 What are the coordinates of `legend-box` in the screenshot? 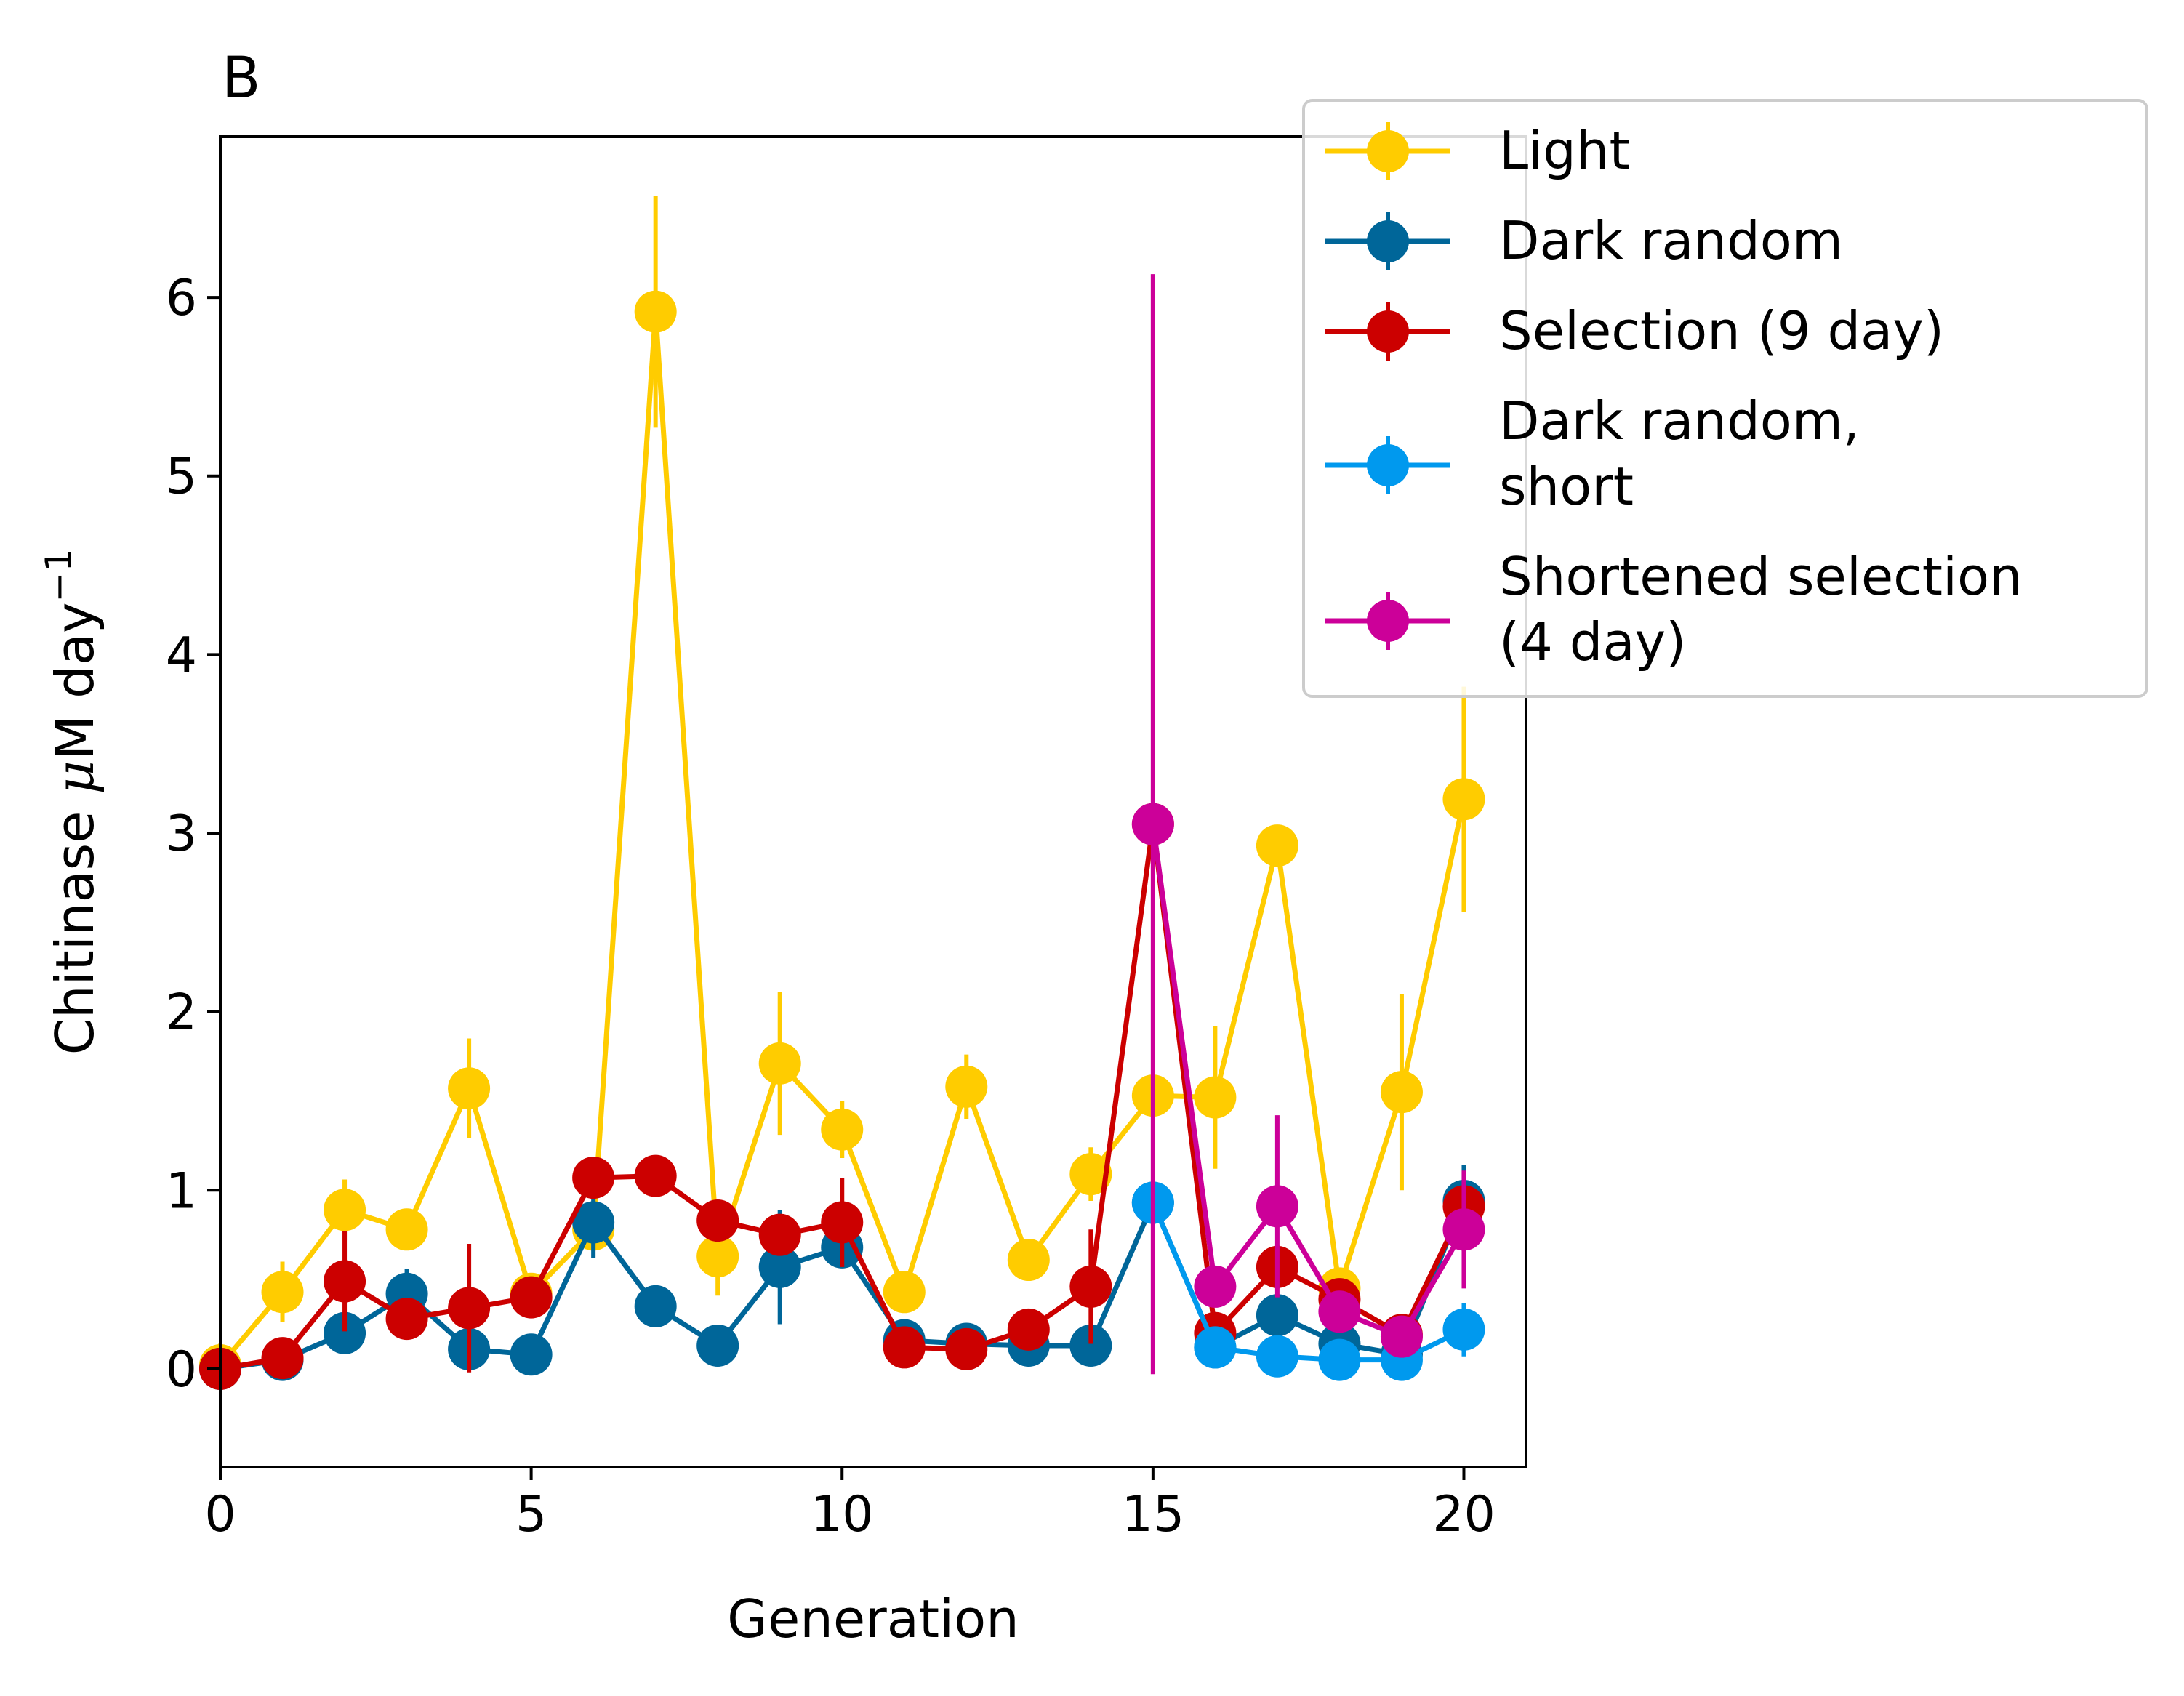 It's located at (1725, 398).